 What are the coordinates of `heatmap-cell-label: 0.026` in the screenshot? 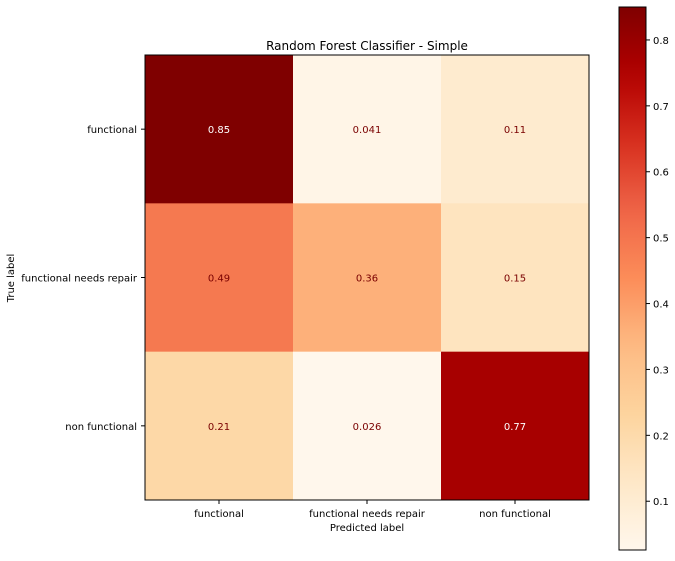 It's located at (367, 427).